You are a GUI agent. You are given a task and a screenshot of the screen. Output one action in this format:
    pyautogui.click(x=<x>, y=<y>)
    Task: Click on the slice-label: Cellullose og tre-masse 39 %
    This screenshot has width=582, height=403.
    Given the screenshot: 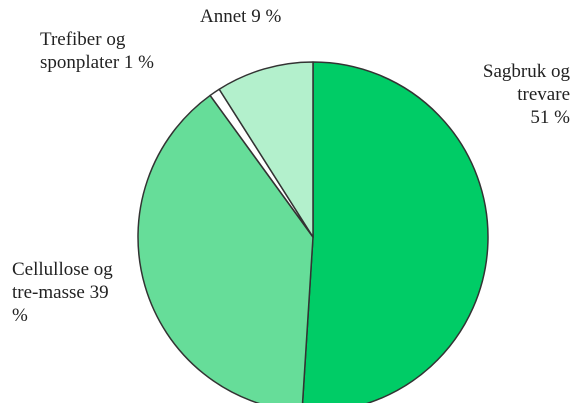 What is the action you would take?
    pyautogui.click(x=64, y=292)
    